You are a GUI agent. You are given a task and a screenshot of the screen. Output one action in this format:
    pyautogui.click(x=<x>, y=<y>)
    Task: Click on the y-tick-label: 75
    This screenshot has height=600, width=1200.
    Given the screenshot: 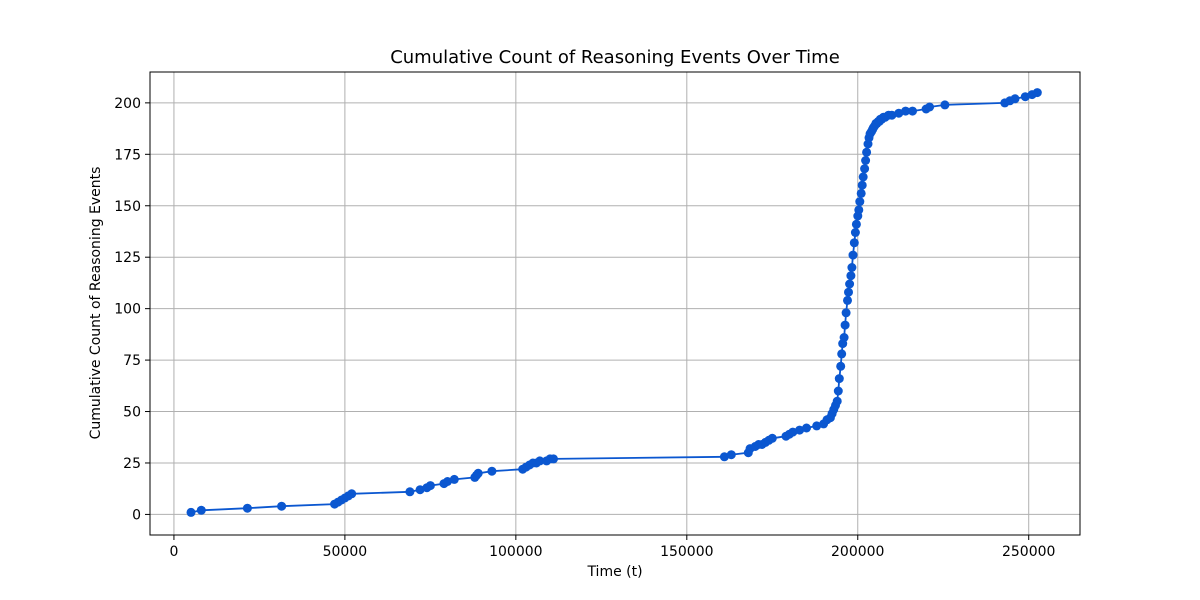 What is the action you would take?
    pyautogui.click(x=132, y=361)
    